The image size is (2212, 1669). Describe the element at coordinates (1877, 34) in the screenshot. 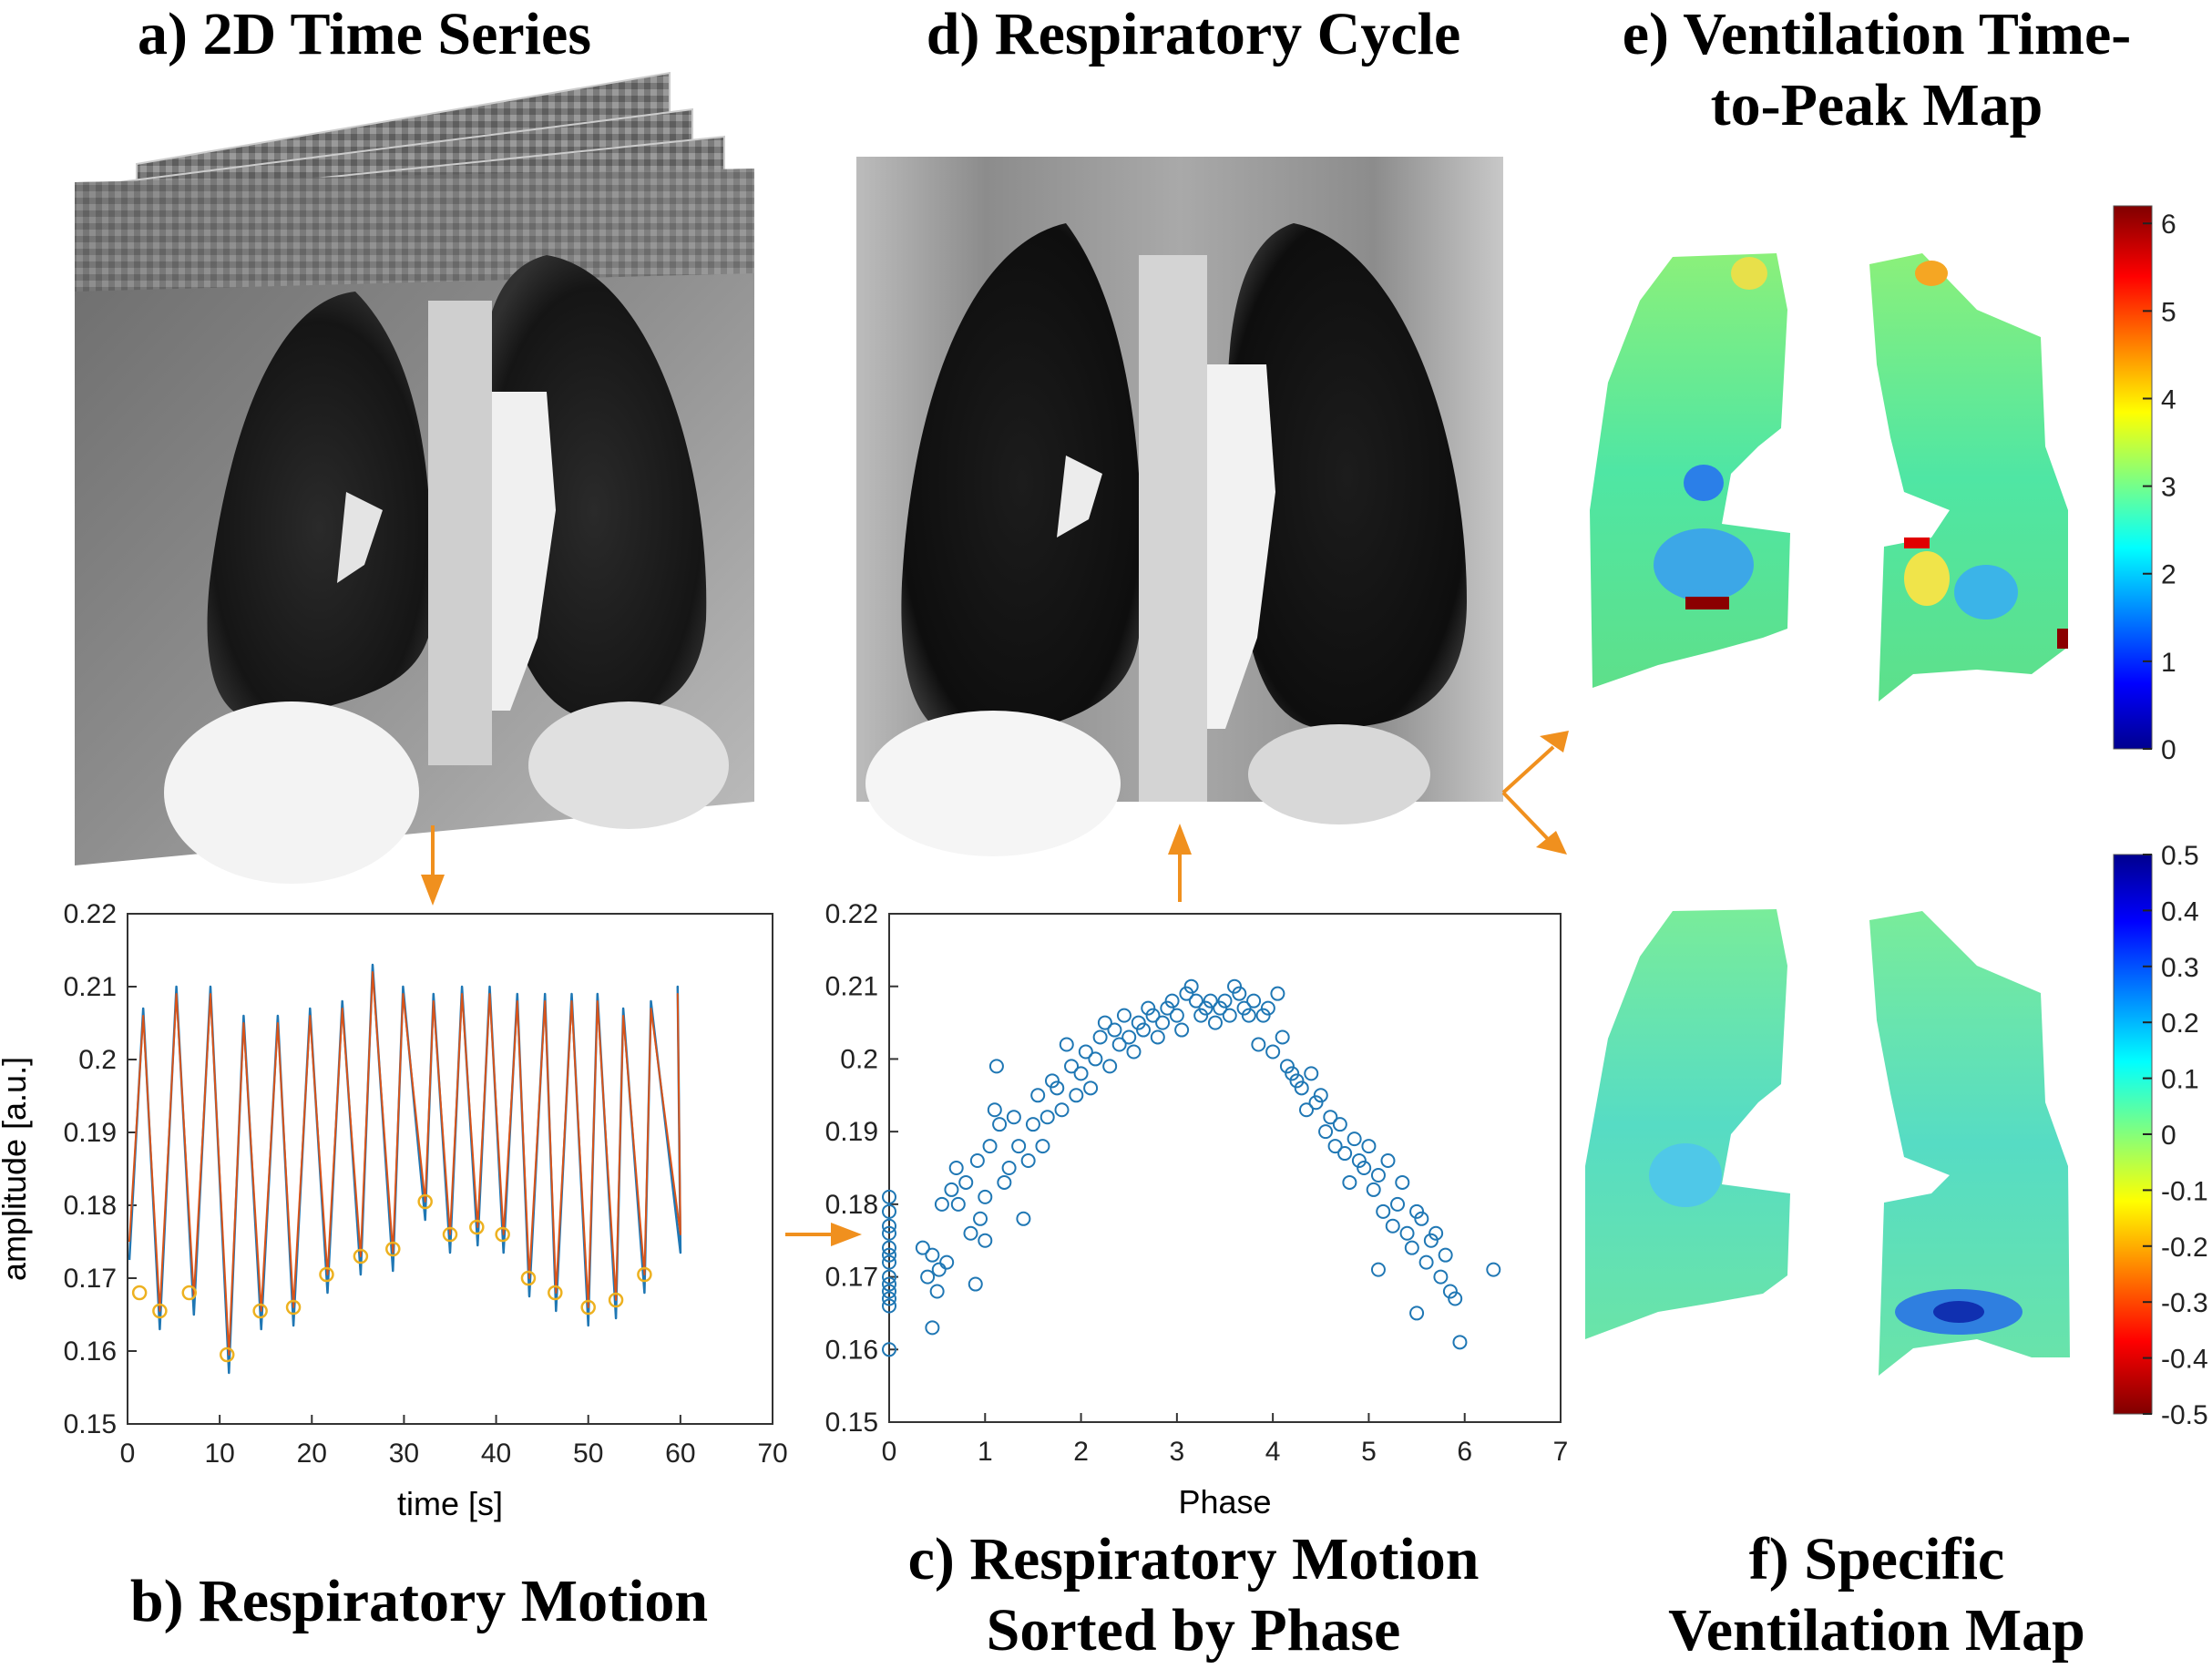

I see `panel-e-title-line1: e) Ventilation Time-` at that location.